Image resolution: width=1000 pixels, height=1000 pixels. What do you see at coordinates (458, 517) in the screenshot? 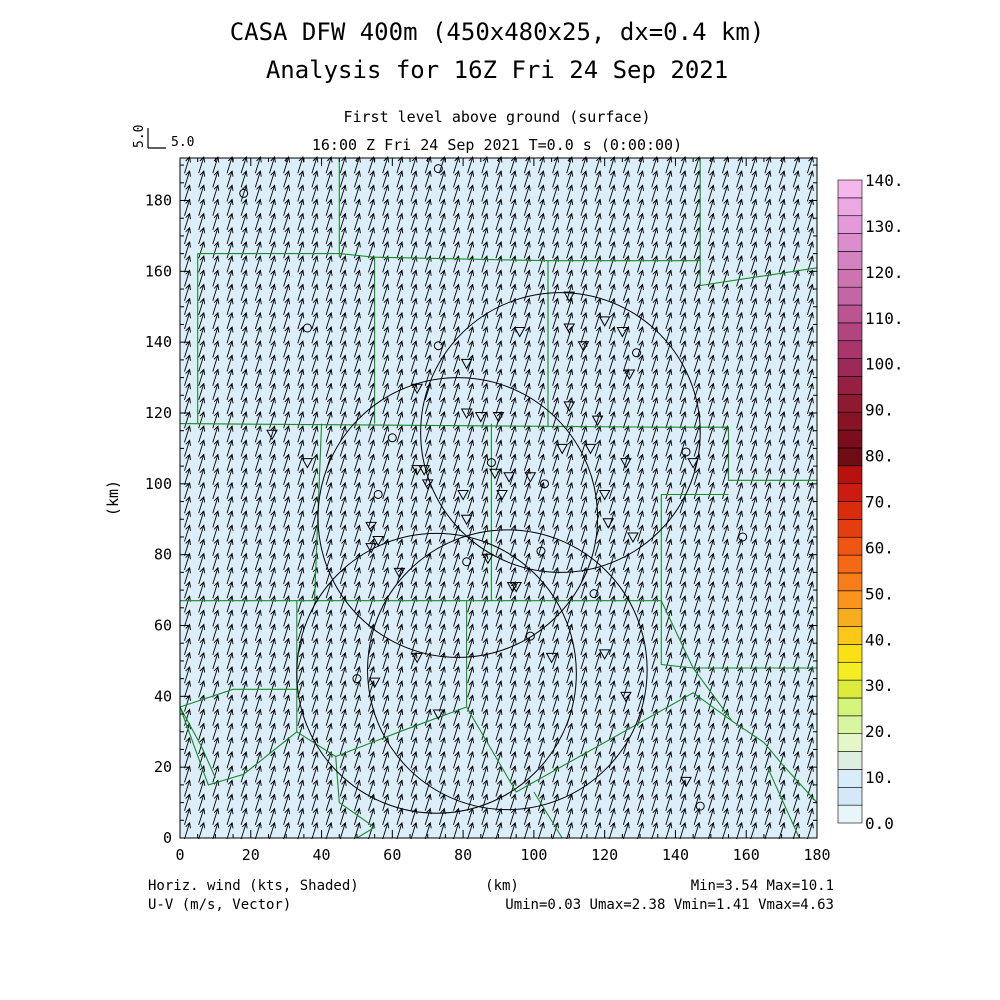
I see `radar-range-ring` at bounding box center [458, 517].